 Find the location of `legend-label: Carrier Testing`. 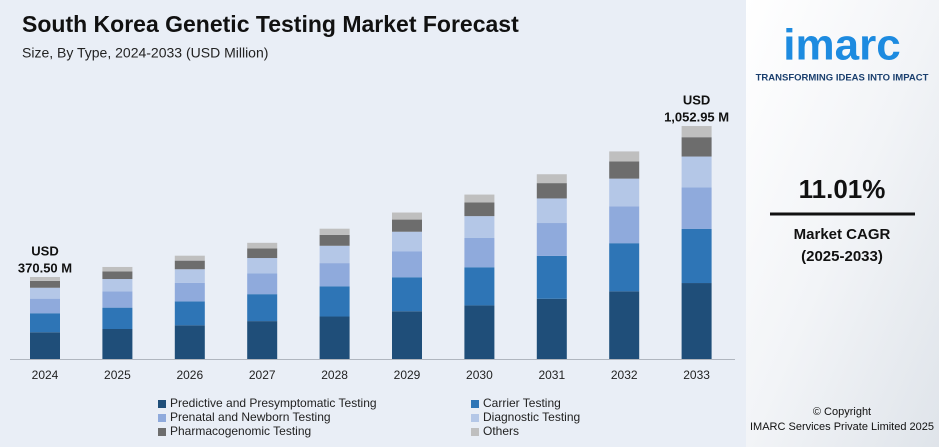

legend-label: Carrier Testing is located at coordinates (522, 403).